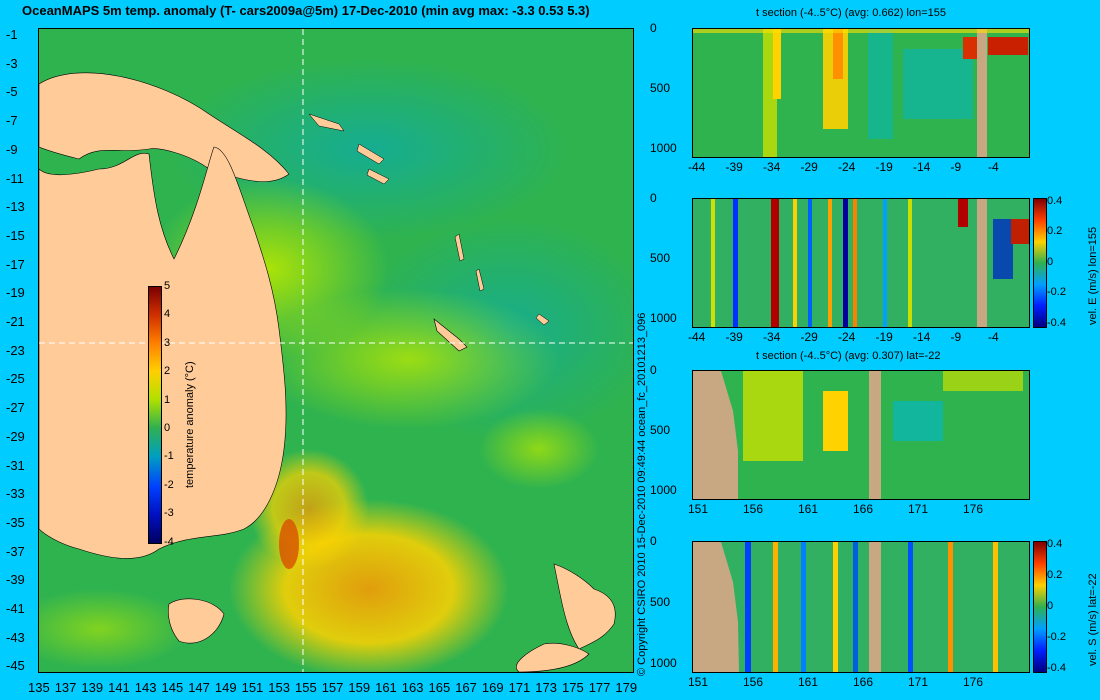  What do you see at coordinates (15, 207) in the screenshot?
I see `lat-tick-label: -13` at bounding box center [15, 207].